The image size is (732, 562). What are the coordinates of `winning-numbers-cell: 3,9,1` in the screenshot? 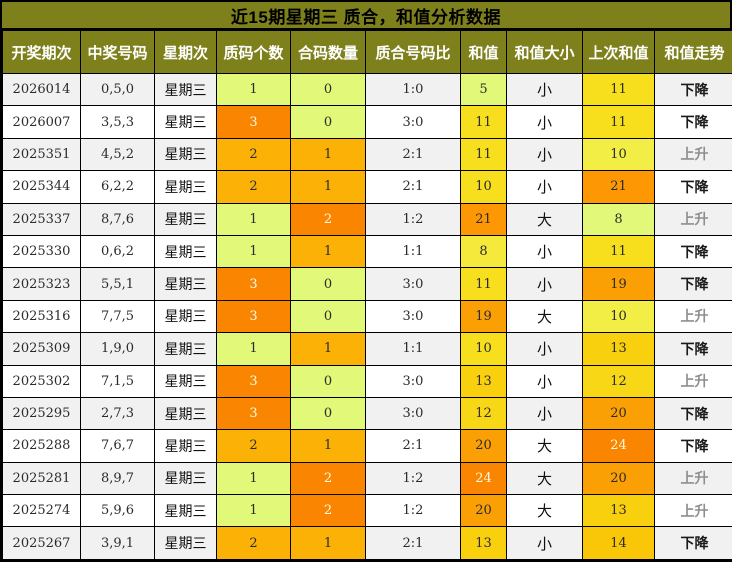 It's located at (117, 543).